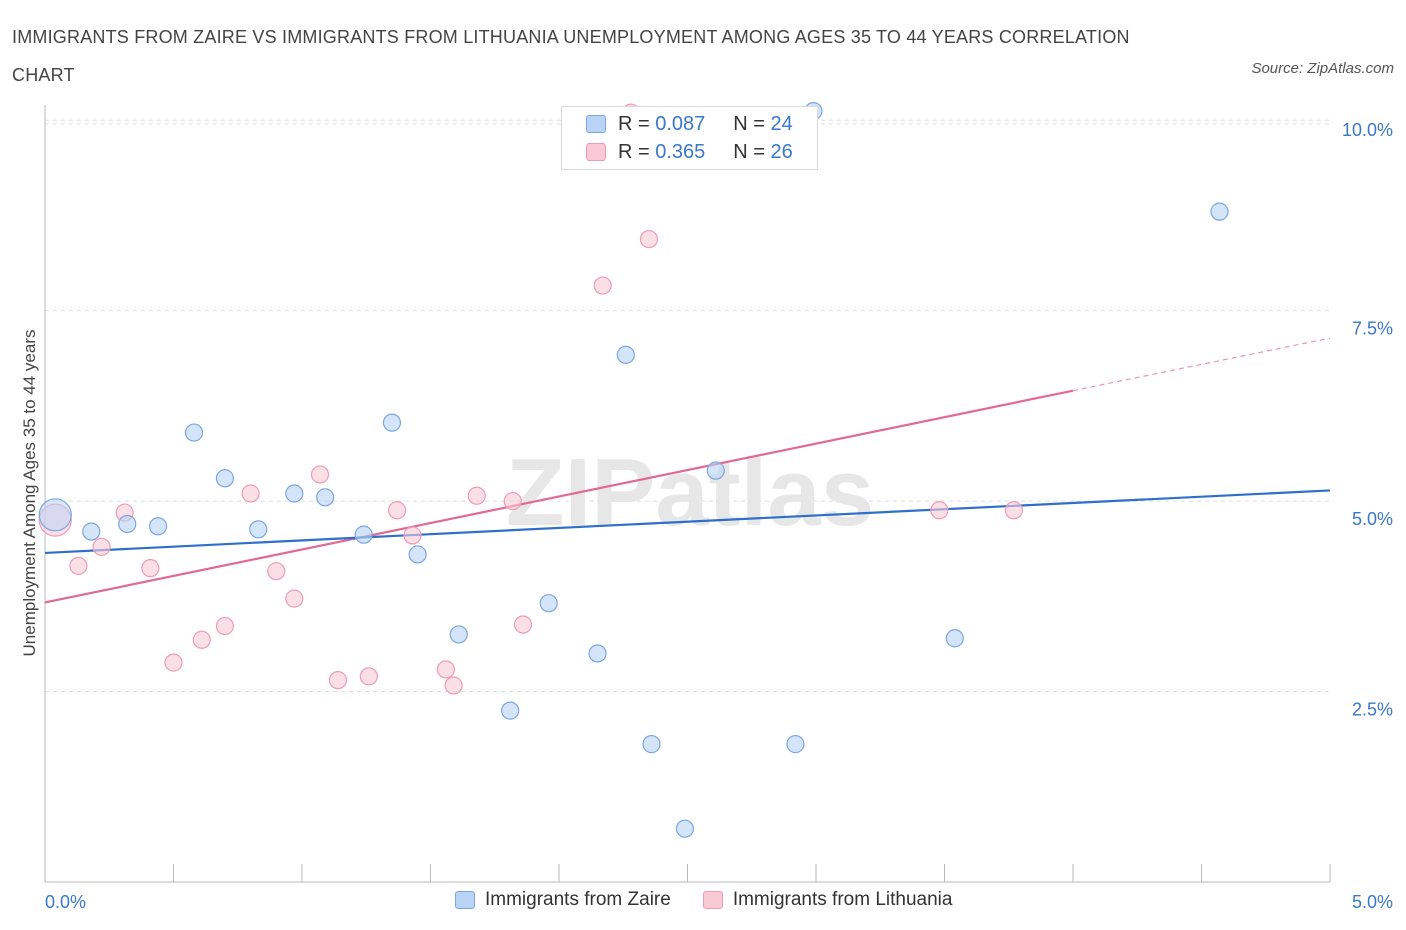 The height and width of the screenshot is (930, 1406). Describe the element at coordinates (1372, 519) in the screenshot. I see `y-tick-label: 5.0%` at that location.